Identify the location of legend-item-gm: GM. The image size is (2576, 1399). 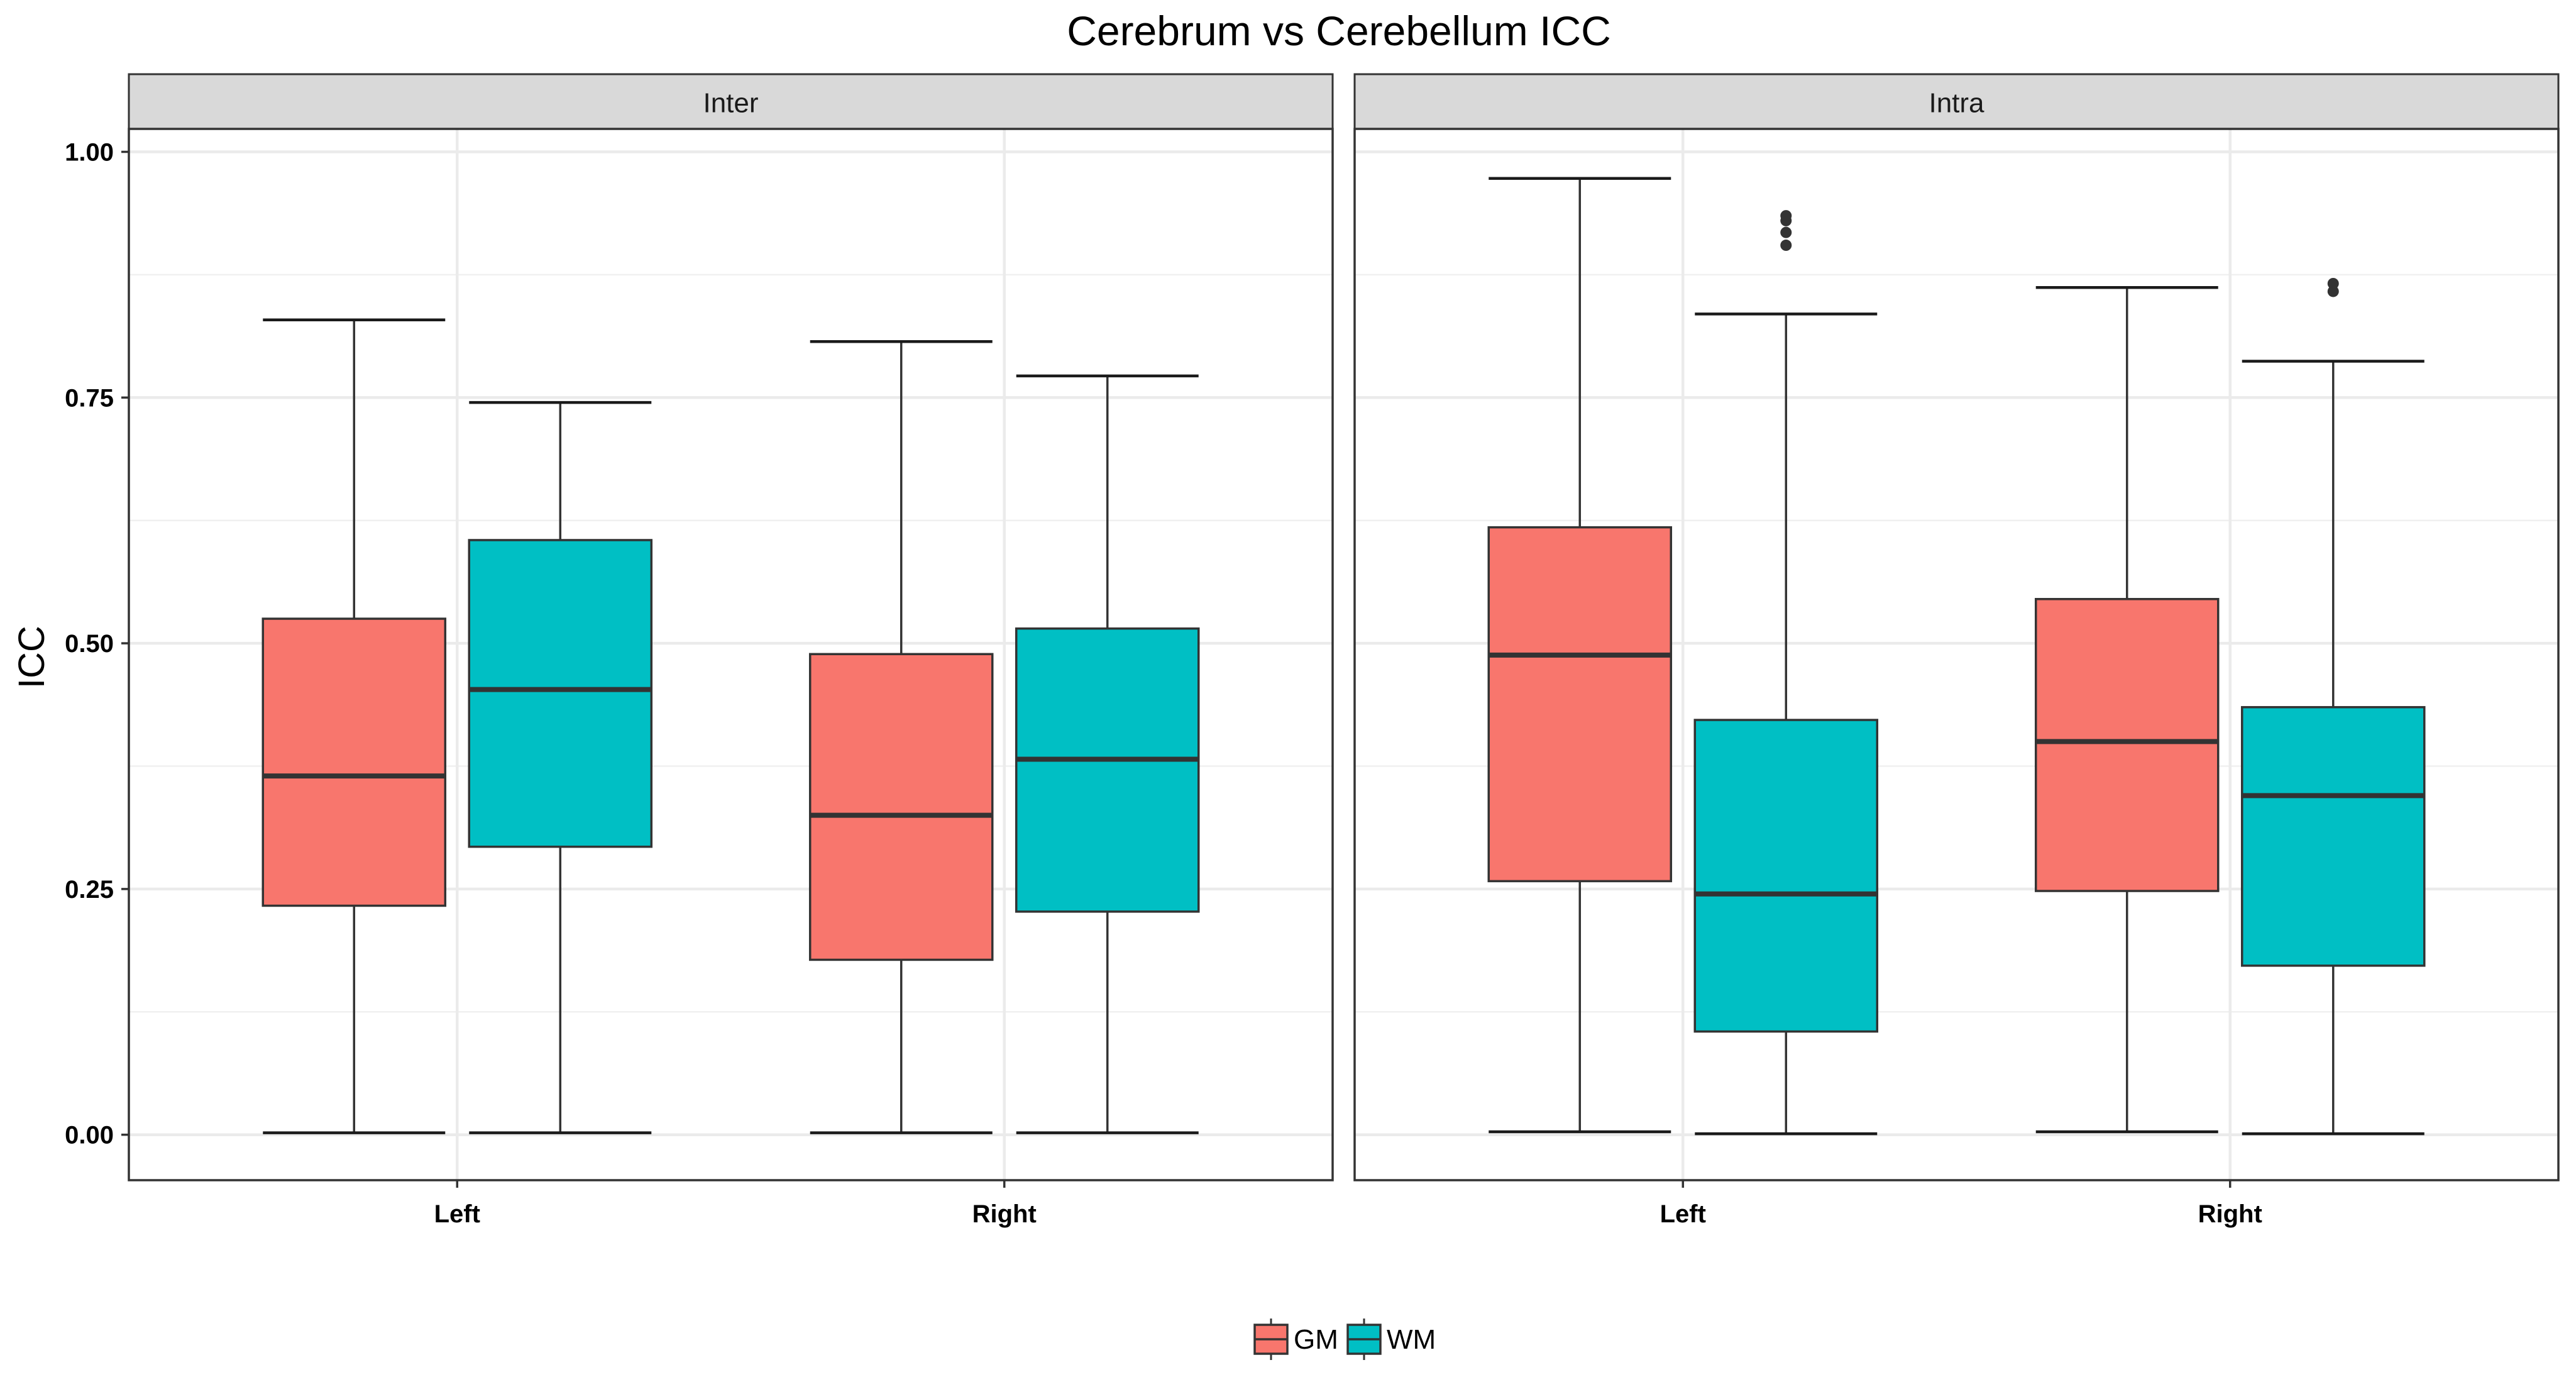
(1296, 1339).